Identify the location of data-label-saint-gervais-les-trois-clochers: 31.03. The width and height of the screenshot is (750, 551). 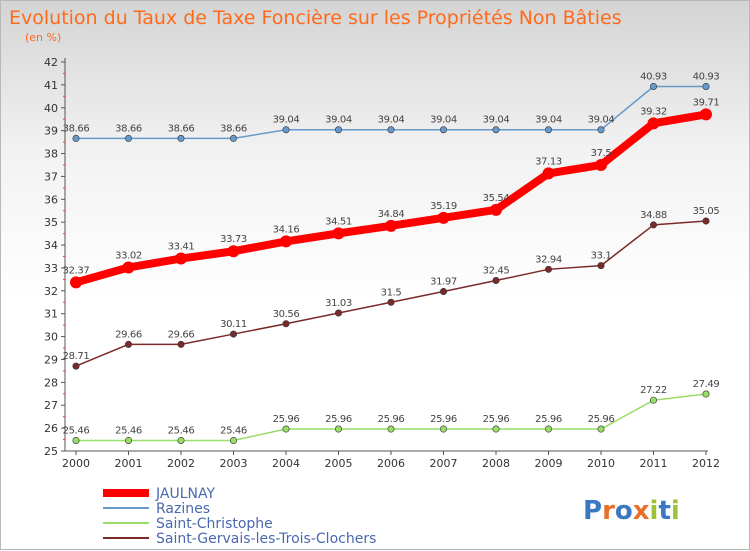
(338, 303).